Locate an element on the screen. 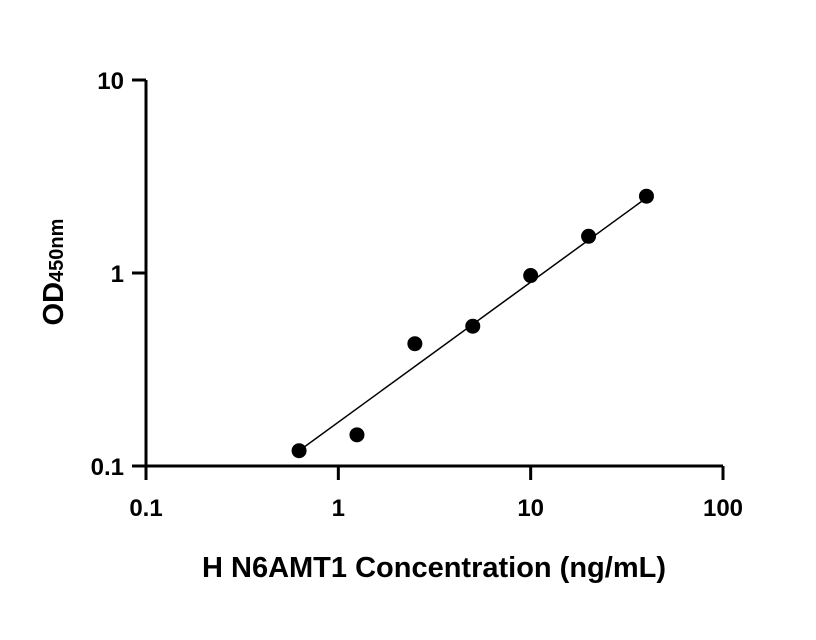 This screenshot has height=640, width=816. x-axis-title: H N6AMT1 Concentration (ng/mL) is located at coordinates (434, 568).